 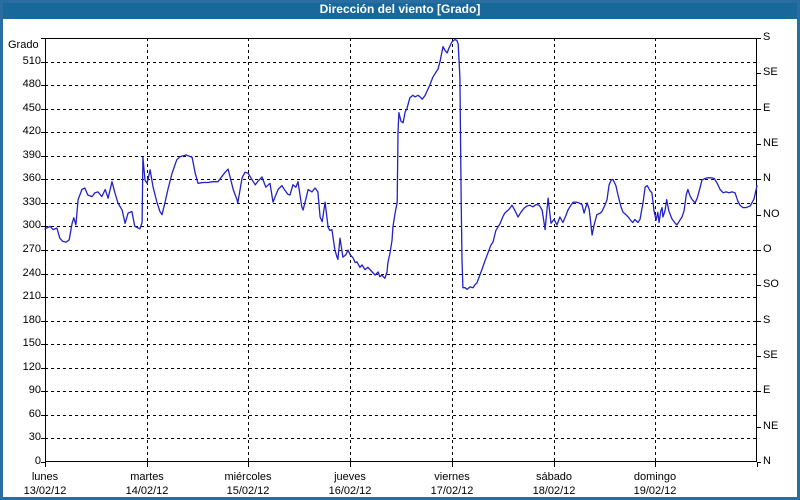 I want to click on x-day-date: 17/02/12, so click(x=452, y=491).